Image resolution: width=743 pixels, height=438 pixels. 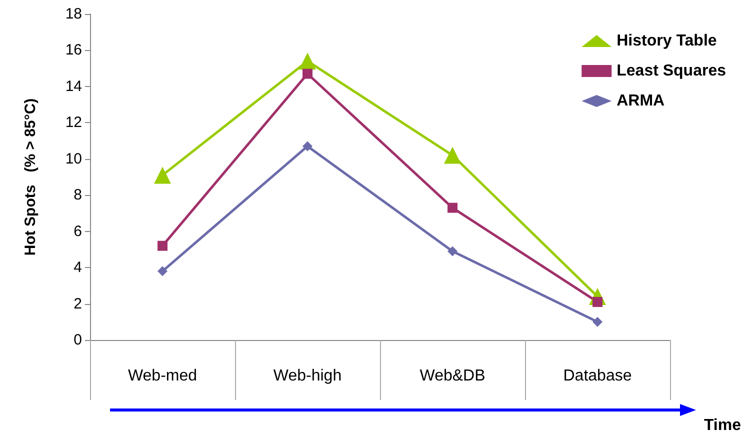 I want to click on x-axis-title: Time, so click(x=722, y=426).